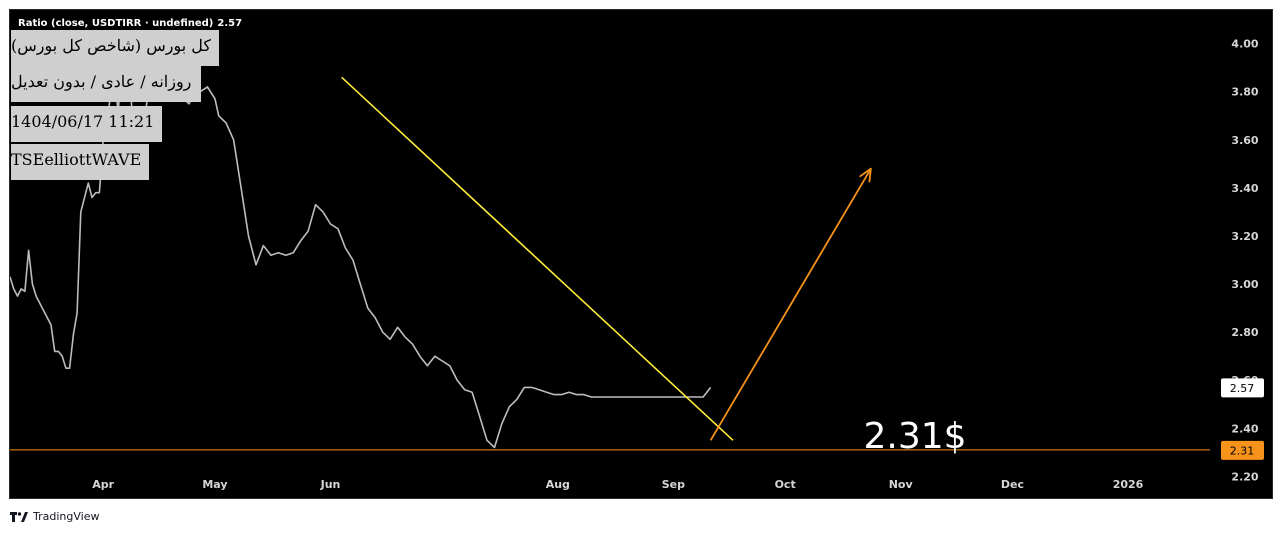 The image size is (1282, 535). What do you see at coordinates (103, 484) in the screenshot?
I see `x-tick-label: Apr` at bounding box center [103, 484].